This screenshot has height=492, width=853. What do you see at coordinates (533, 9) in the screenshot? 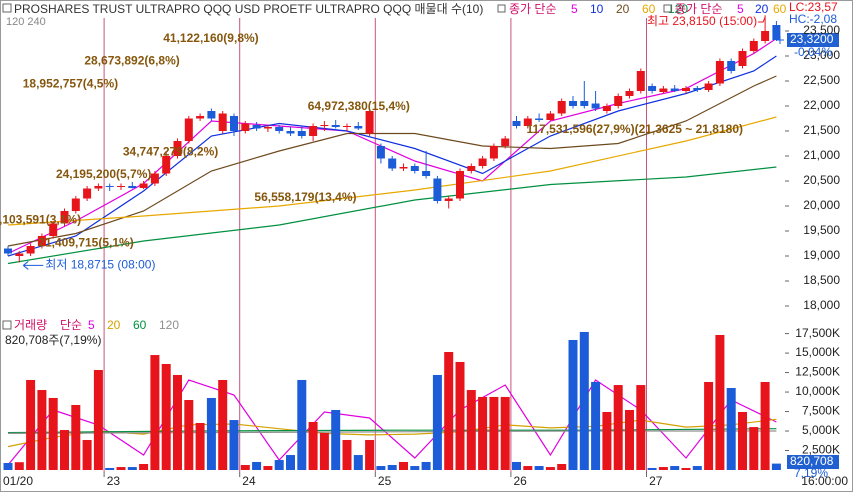
I see `legend-label: 종가 단순` at bounding box center [533, 9].